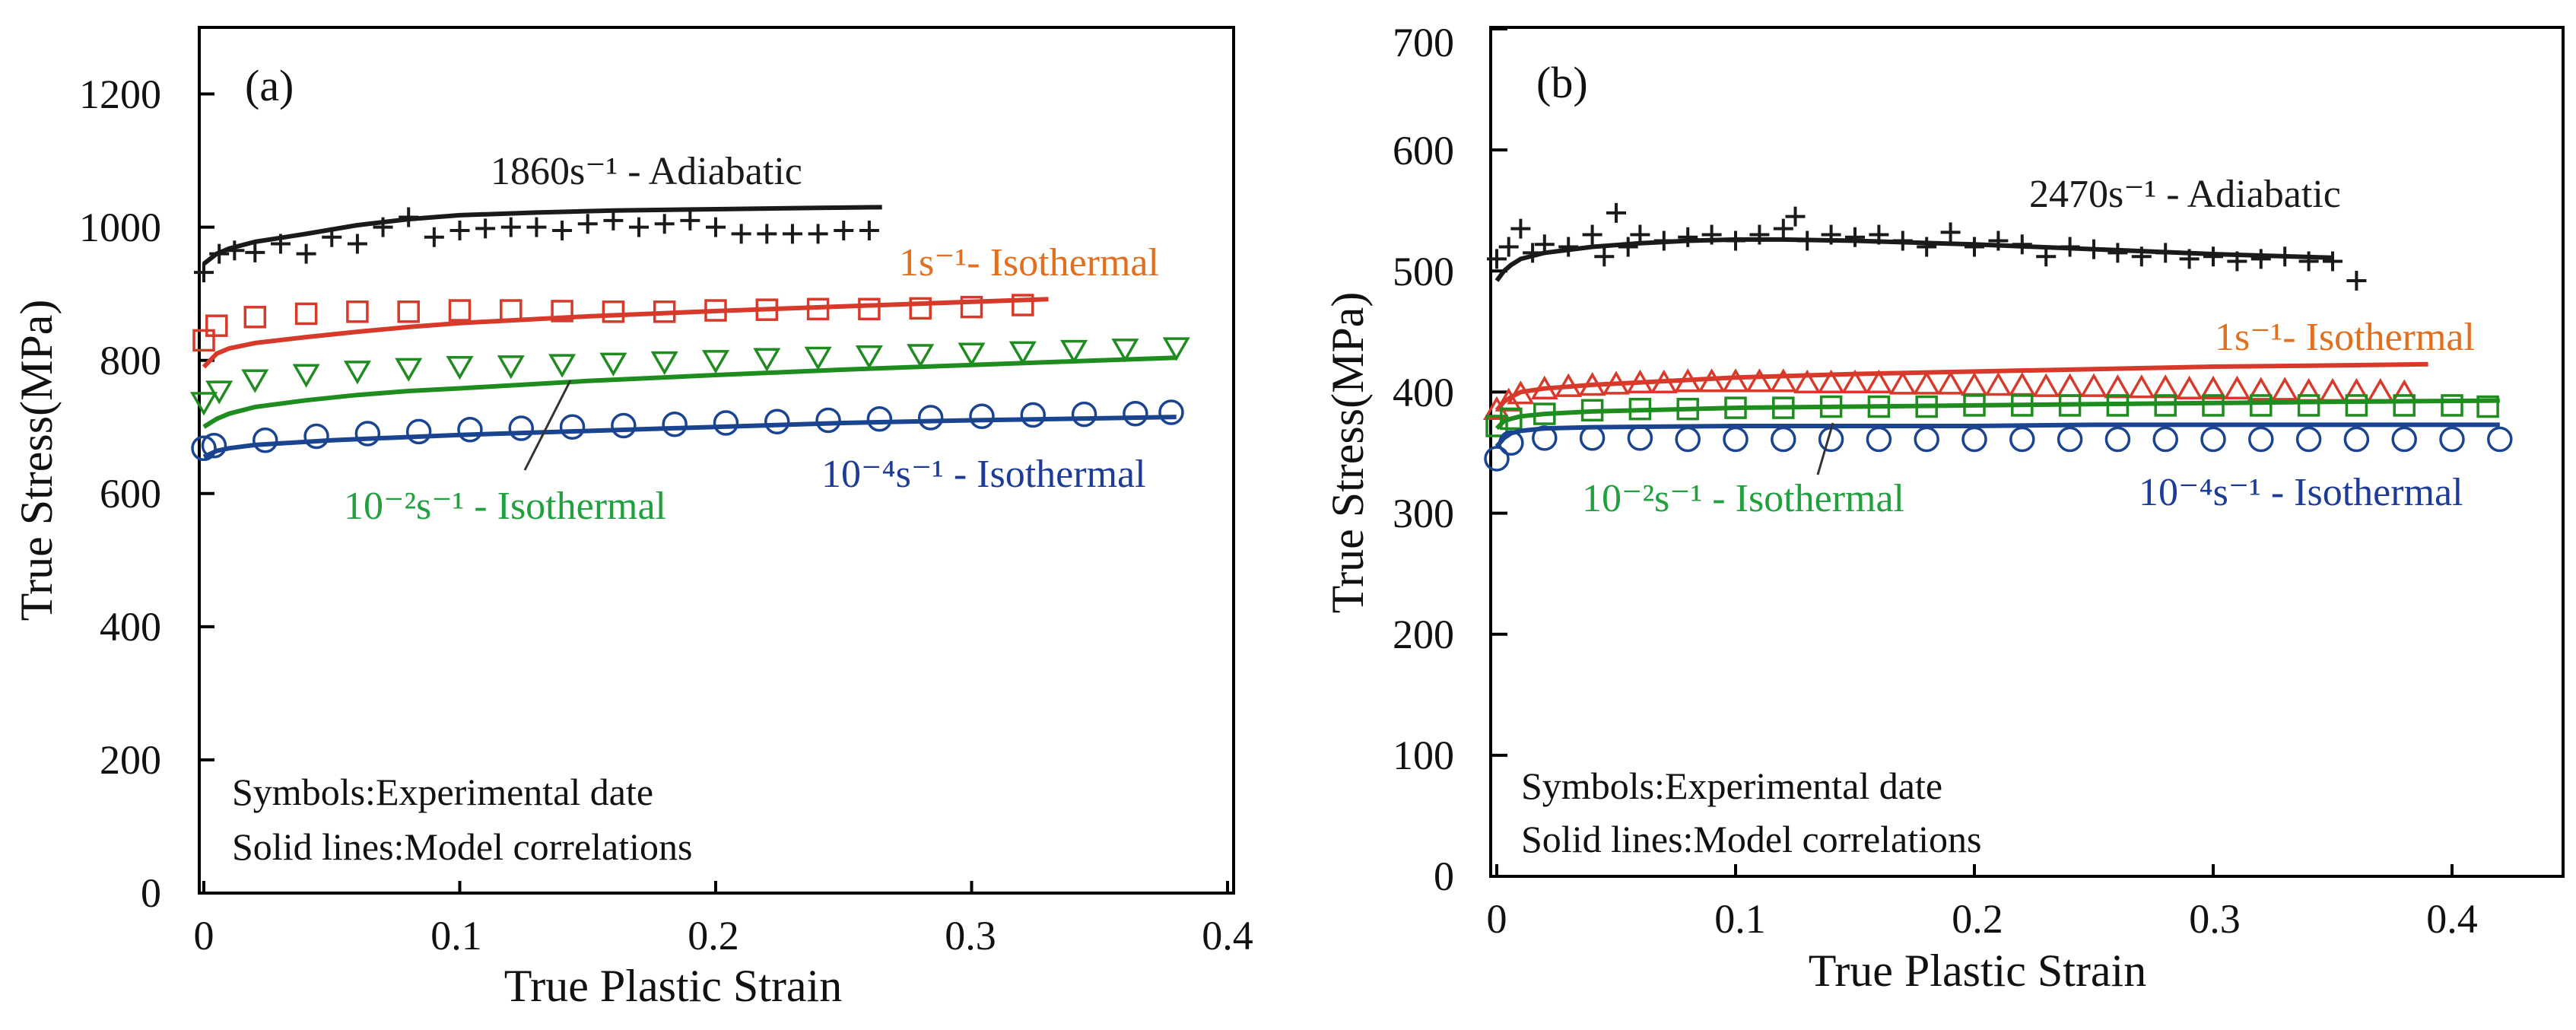 This screenshot has height=1030, width=2576. I want to click on panel-a-y-axis-title: True Stress(MPa), so click(36, 460).